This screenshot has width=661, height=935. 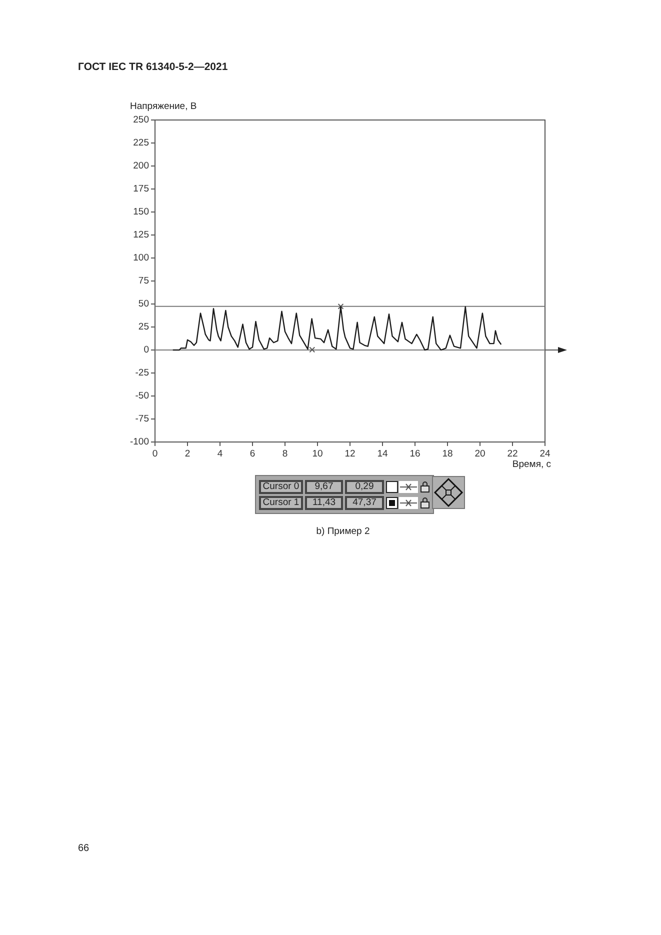 What do you see at coordinates (143, 327) in the screenshot?
I see `y-tick-label: 25` at bounding box center [143, 327].